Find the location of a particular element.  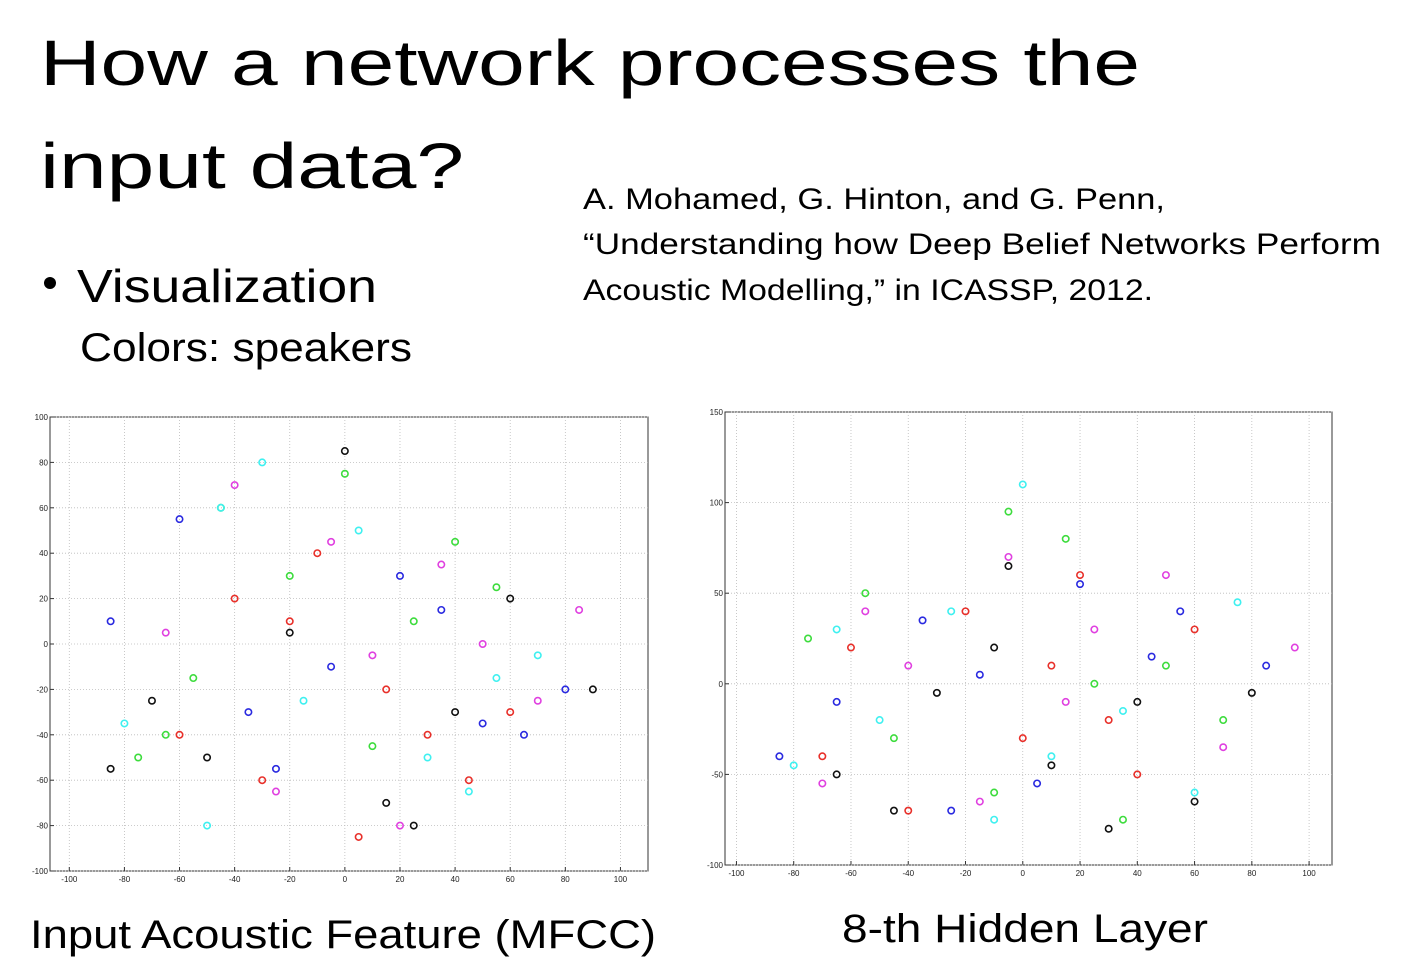

x-tick-label: 20 is located at coordinates (1080, 873).